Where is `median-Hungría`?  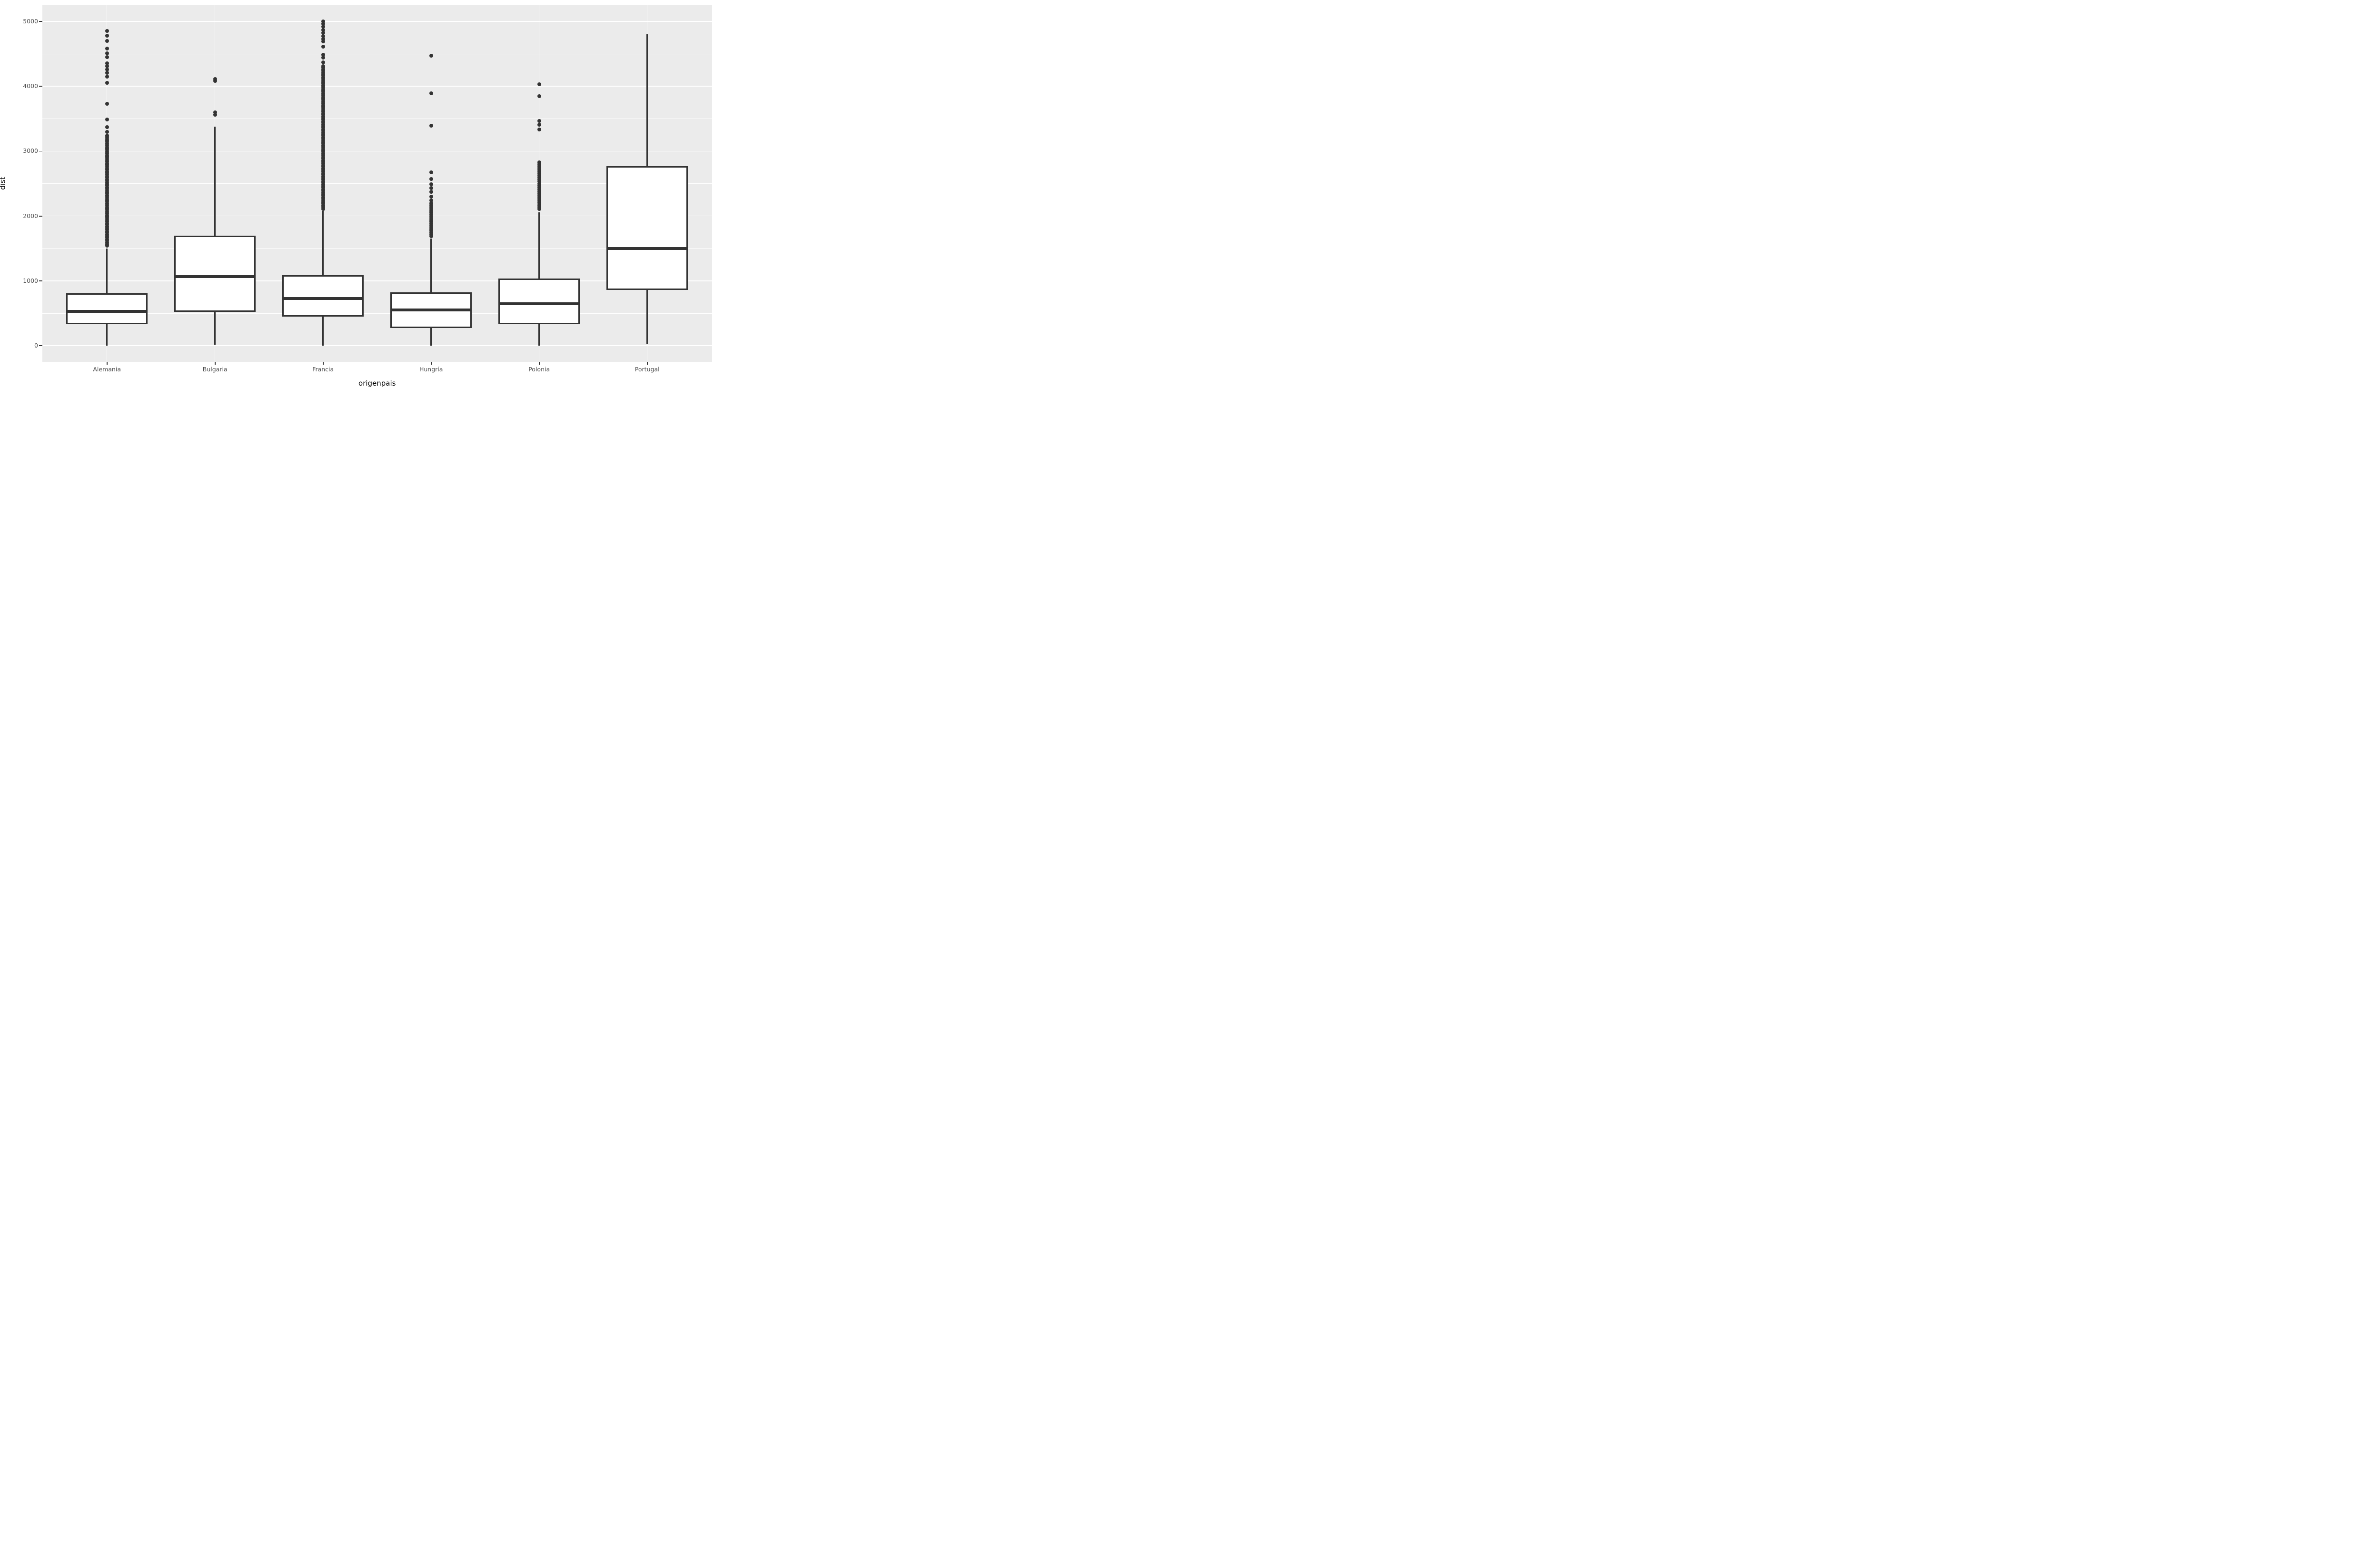 median-Hungría is located at coordinates (431, 311).